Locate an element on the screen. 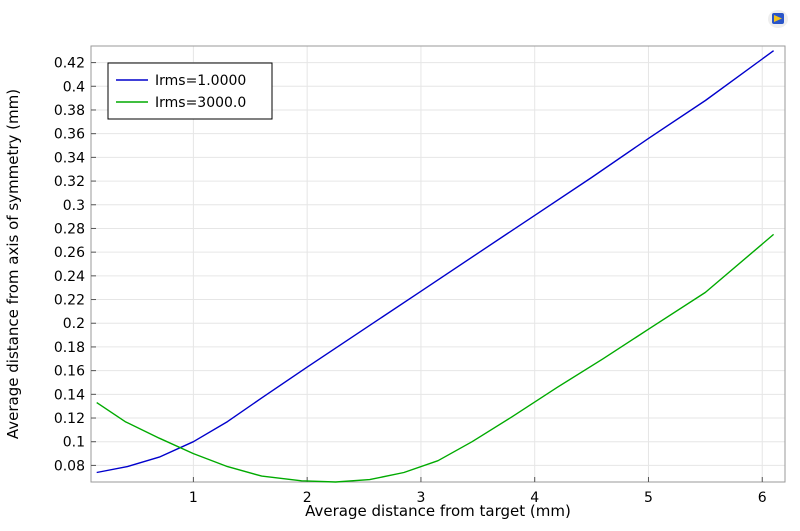 The image size is (800, 531). legend-label-series-1: Irms=1.0000 is located at coordinates (200, 81).